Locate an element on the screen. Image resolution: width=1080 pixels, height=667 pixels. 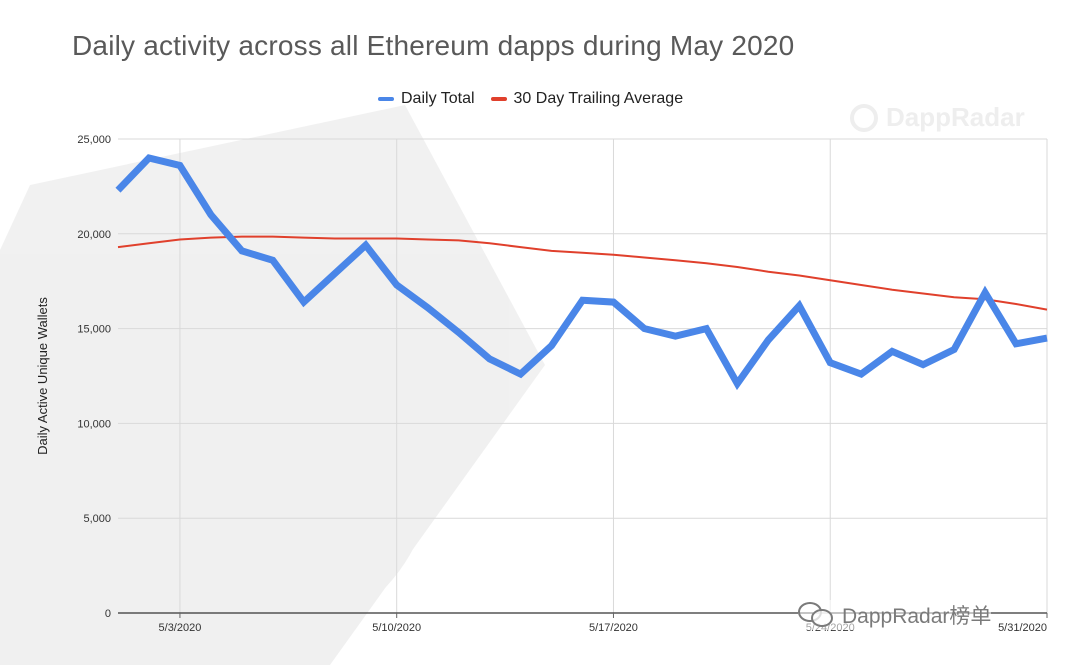
y-tick-label: 20,000 is located at coordinates (94, 235).